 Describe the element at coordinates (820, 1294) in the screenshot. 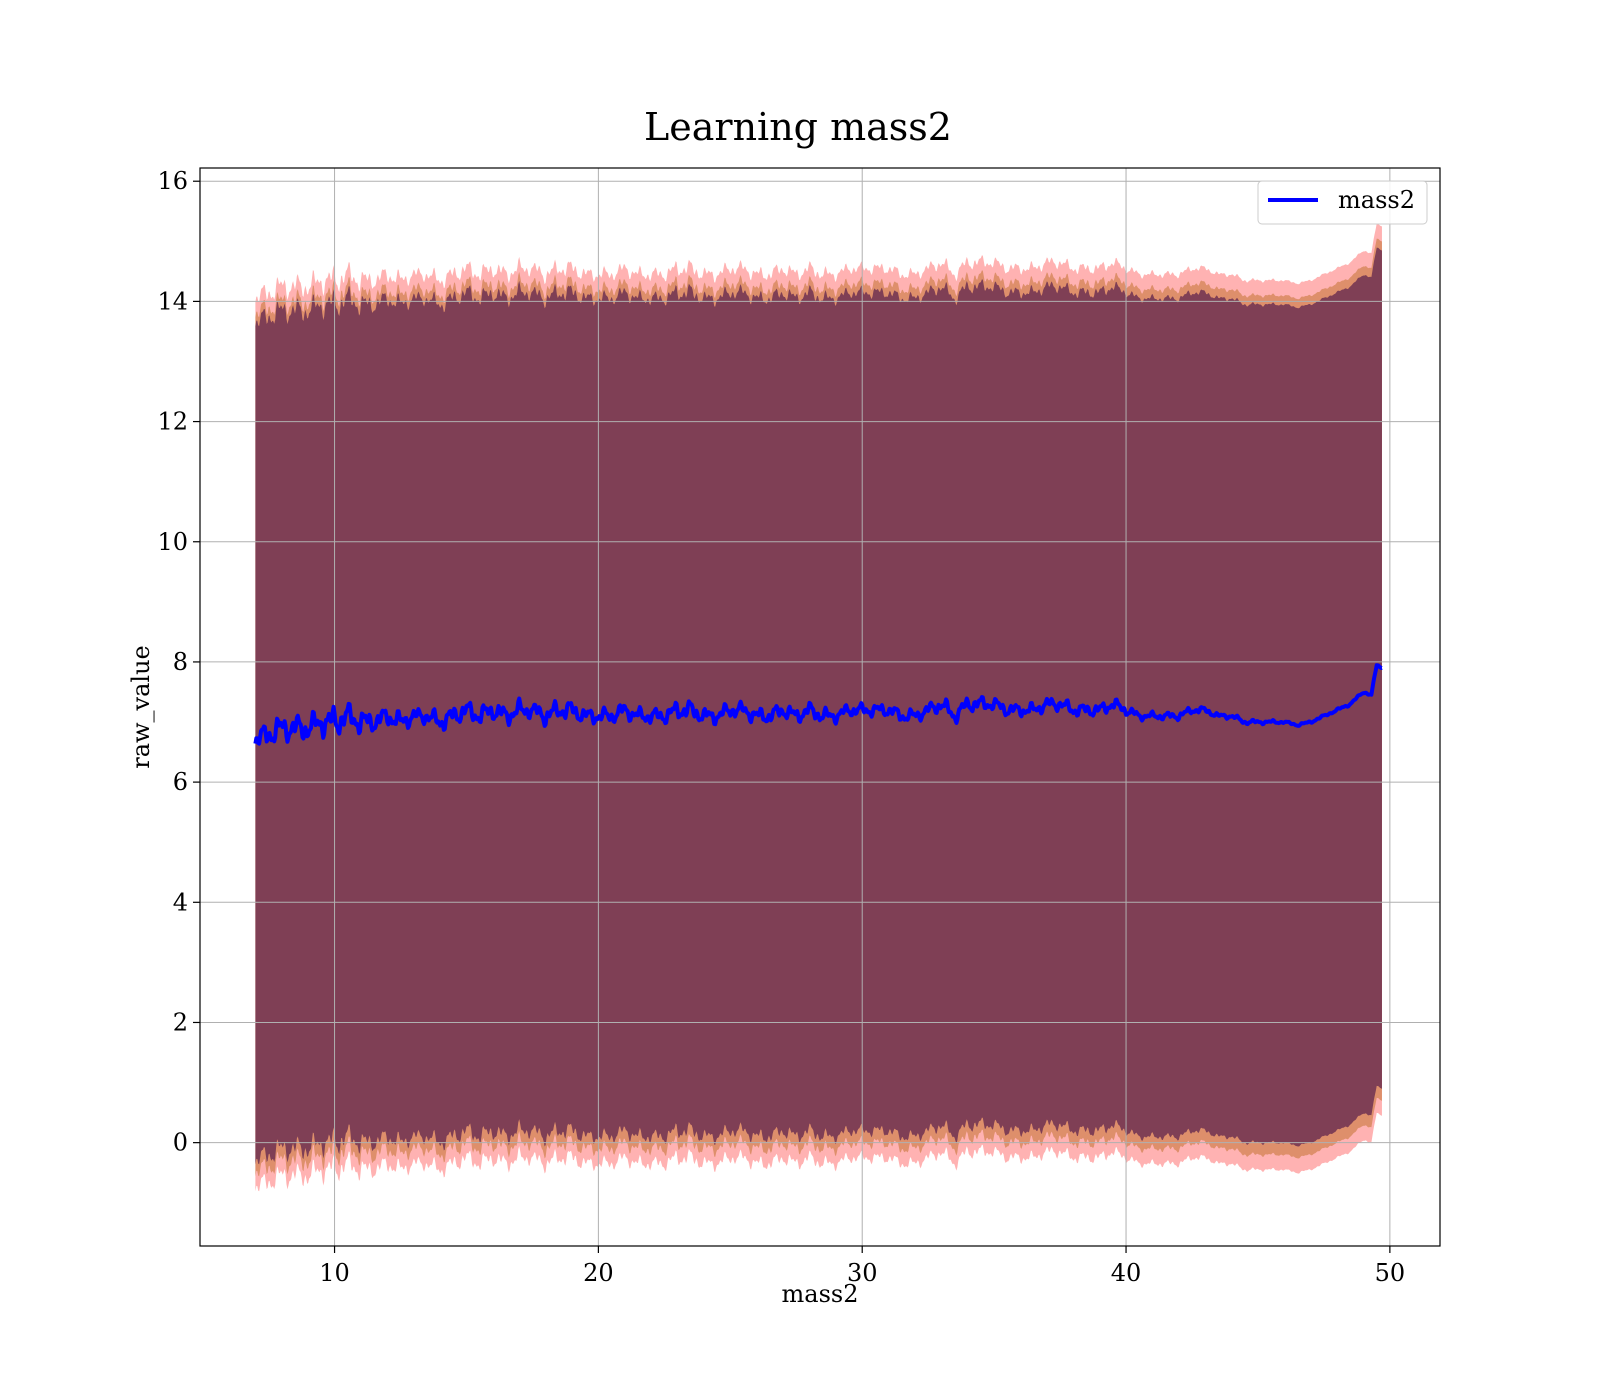

I see `x-axis-label: mass2` at that location.